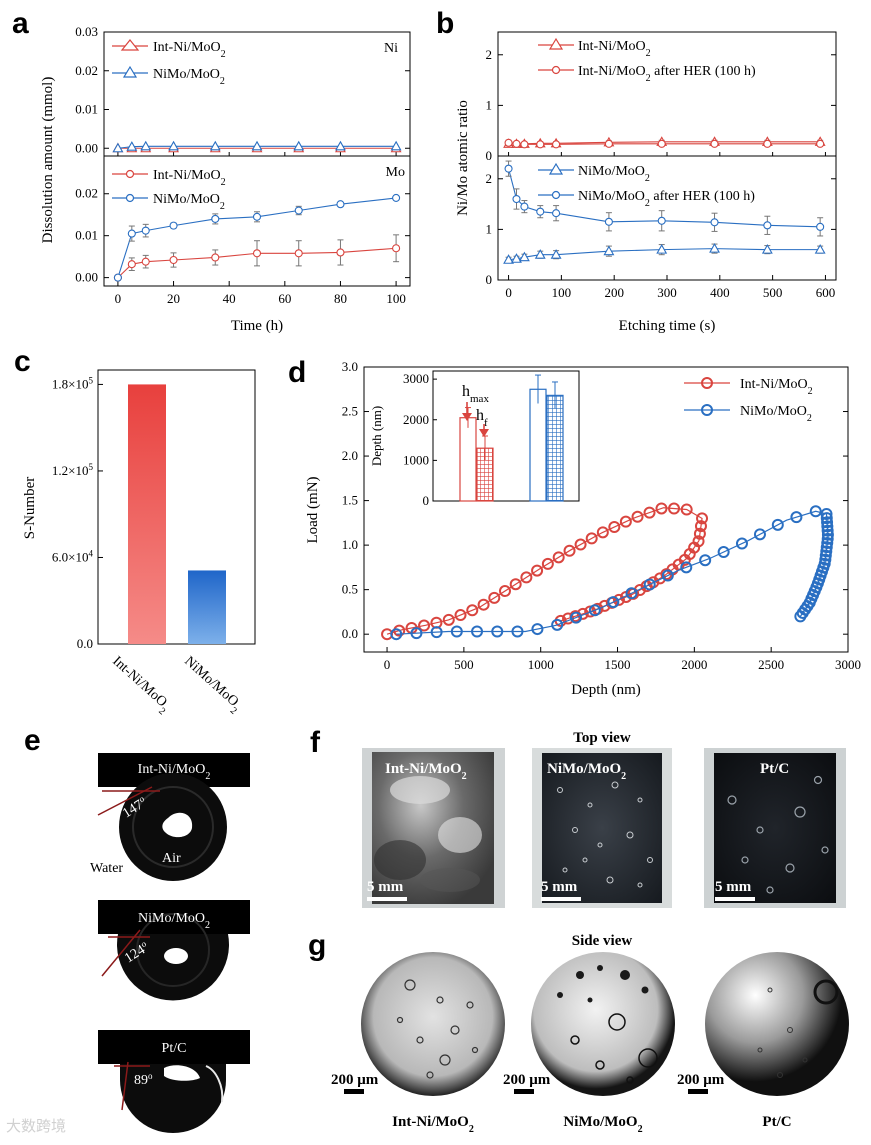  Describe the element at coordinates (604, 819) in the screenshot. I see `panel-f-top-view: Top view Int-Ni/MoO2 5 mm NiMo/MoO2 5` at that location.